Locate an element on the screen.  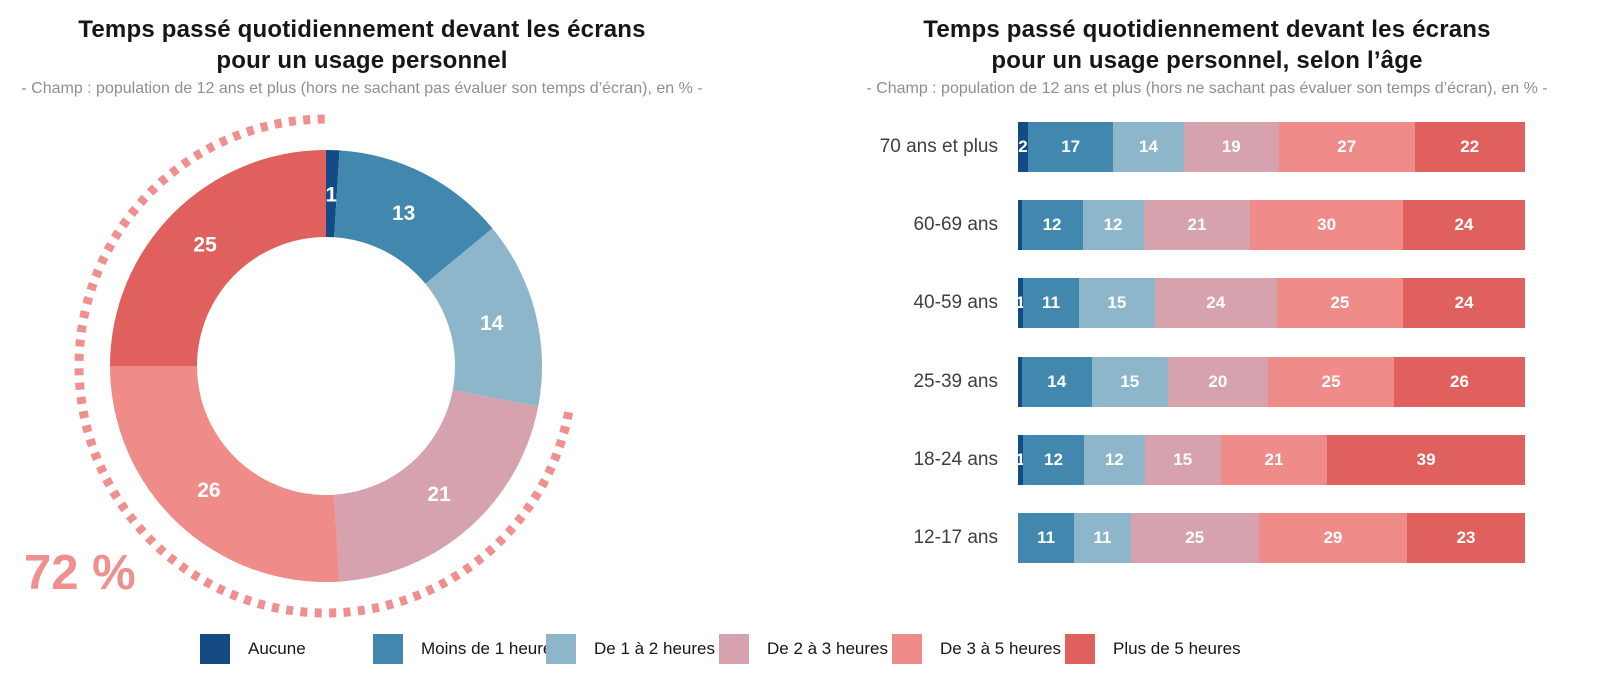
bar-value-label: 1 is located at coordinates (1020, 303).